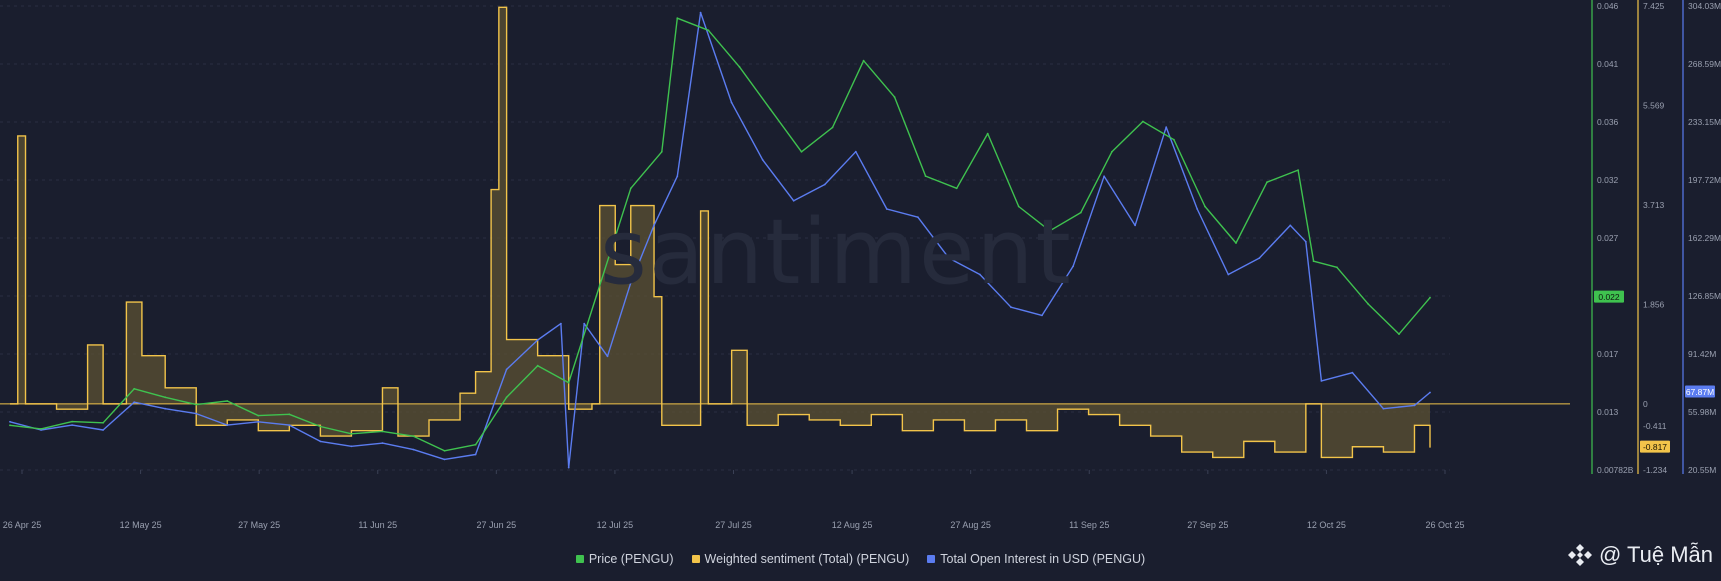 The image size is (1721, 581). Describe the element at coordinates (970, 525) in the screenshot. I see `x-tick-label: 27 Aug 25` at that location.